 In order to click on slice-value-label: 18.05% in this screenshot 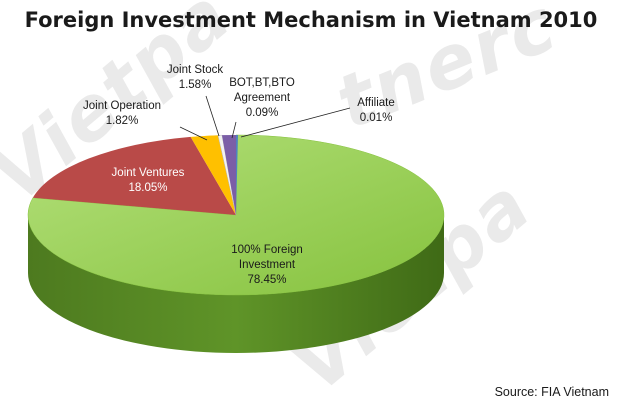, I will do `click(147, 188)`.